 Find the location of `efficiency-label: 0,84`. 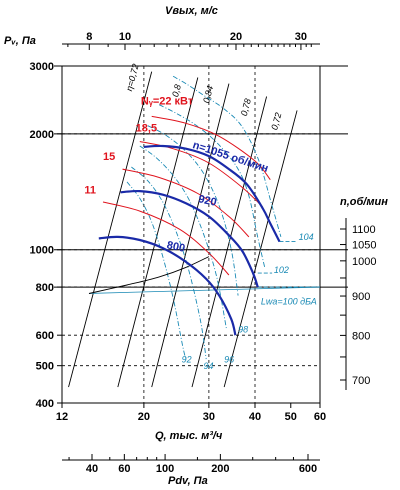

efficiency-label: 0,84 is located at coordinates (208, 94).